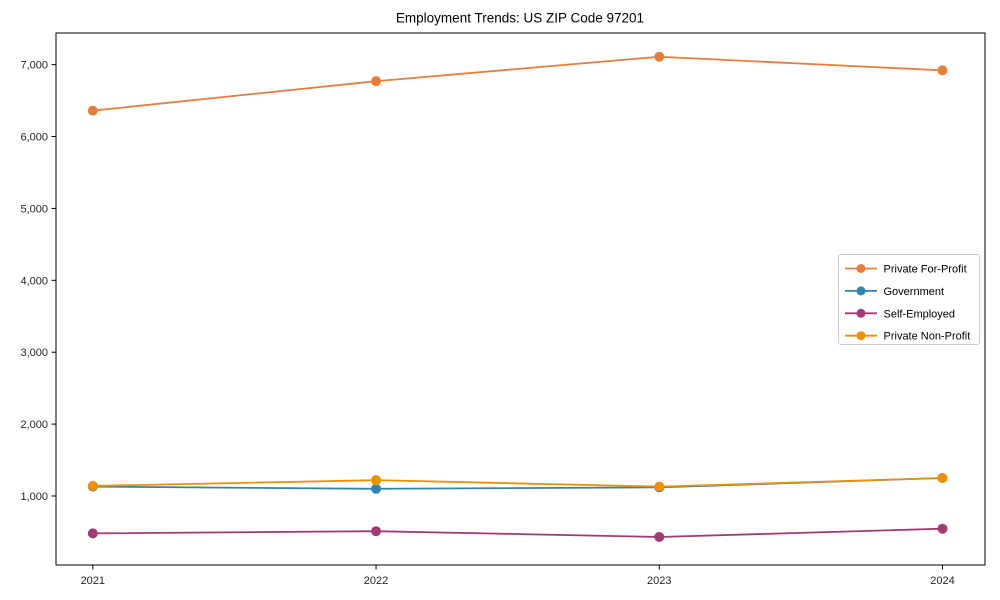 The height and width of the screenshot is (600, 1000). What do you see at coordinates (34, 497) in the screenshot?
I see `y-tick-label: 1,000` at bounding box center [34, 497].